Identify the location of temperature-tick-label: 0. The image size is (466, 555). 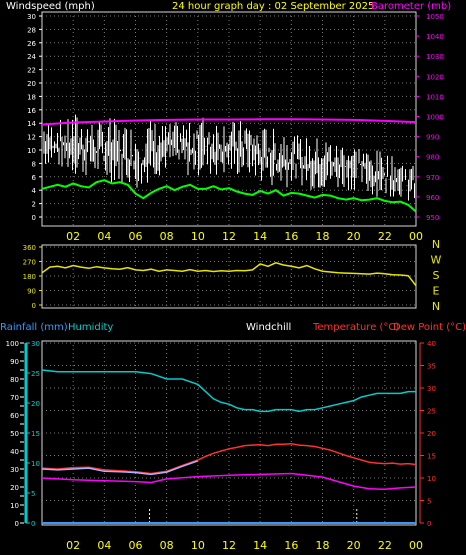
(429, 524).